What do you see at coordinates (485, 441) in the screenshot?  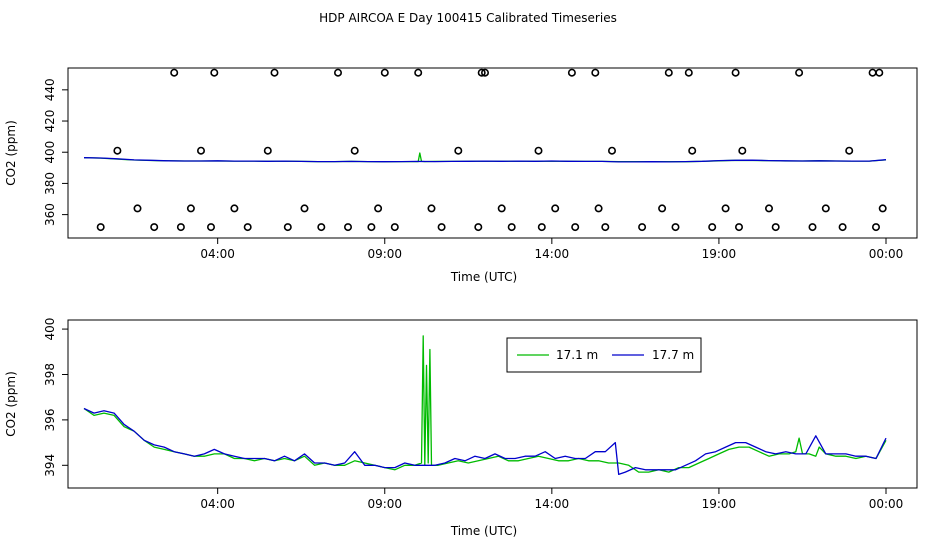 I see `bottom-series-line-blue` at bounding box center [485, 441].